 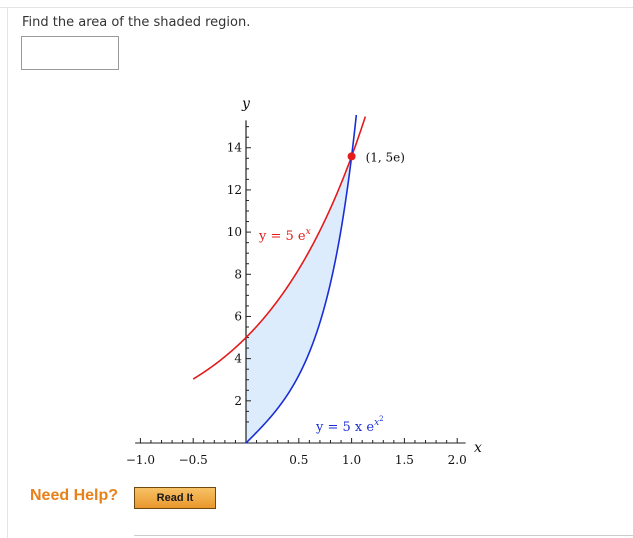 I want to click on x-tick-label: 1.5, so click(x=404, y=460).